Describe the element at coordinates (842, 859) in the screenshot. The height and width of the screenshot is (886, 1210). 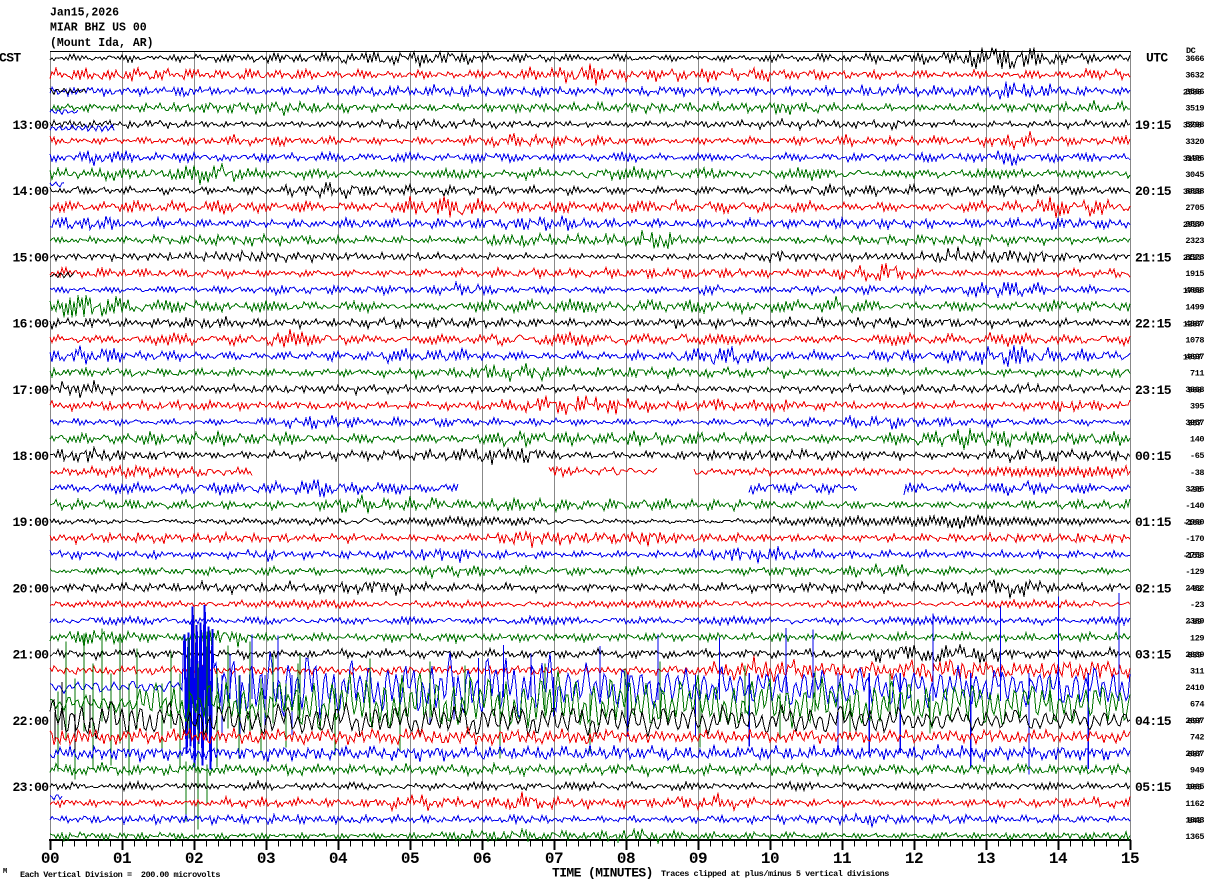
I see `svg-text: 11` at that location.